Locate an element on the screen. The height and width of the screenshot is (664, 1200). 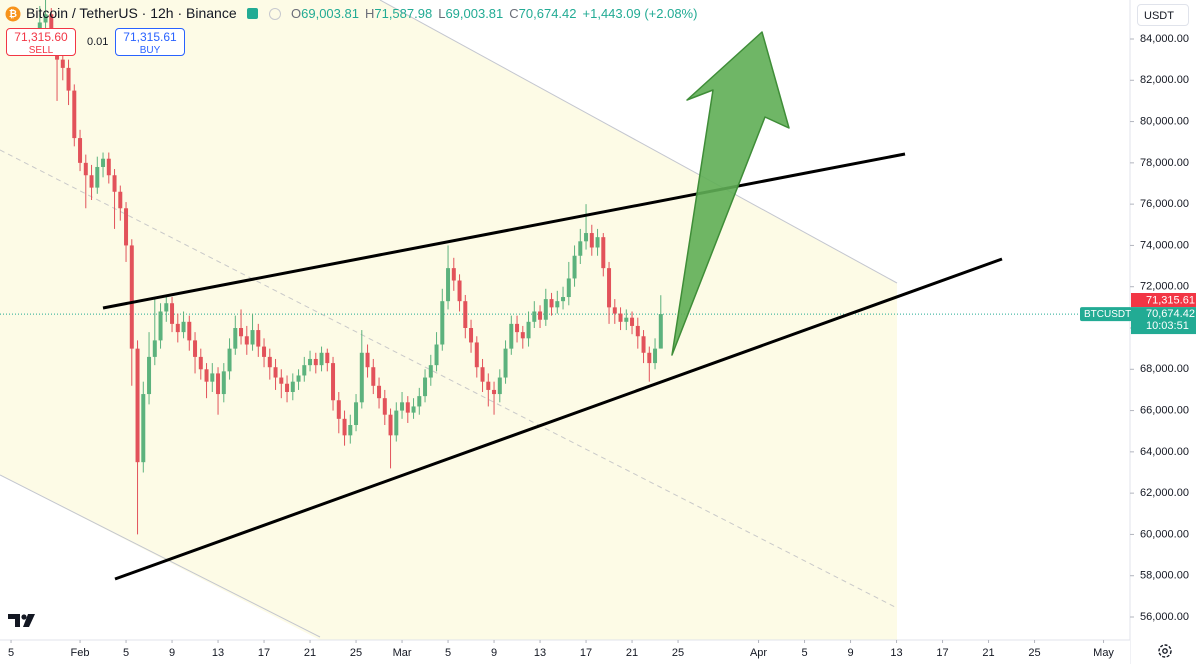
x-tick-label: 21 is located at coordinates (310, 653).